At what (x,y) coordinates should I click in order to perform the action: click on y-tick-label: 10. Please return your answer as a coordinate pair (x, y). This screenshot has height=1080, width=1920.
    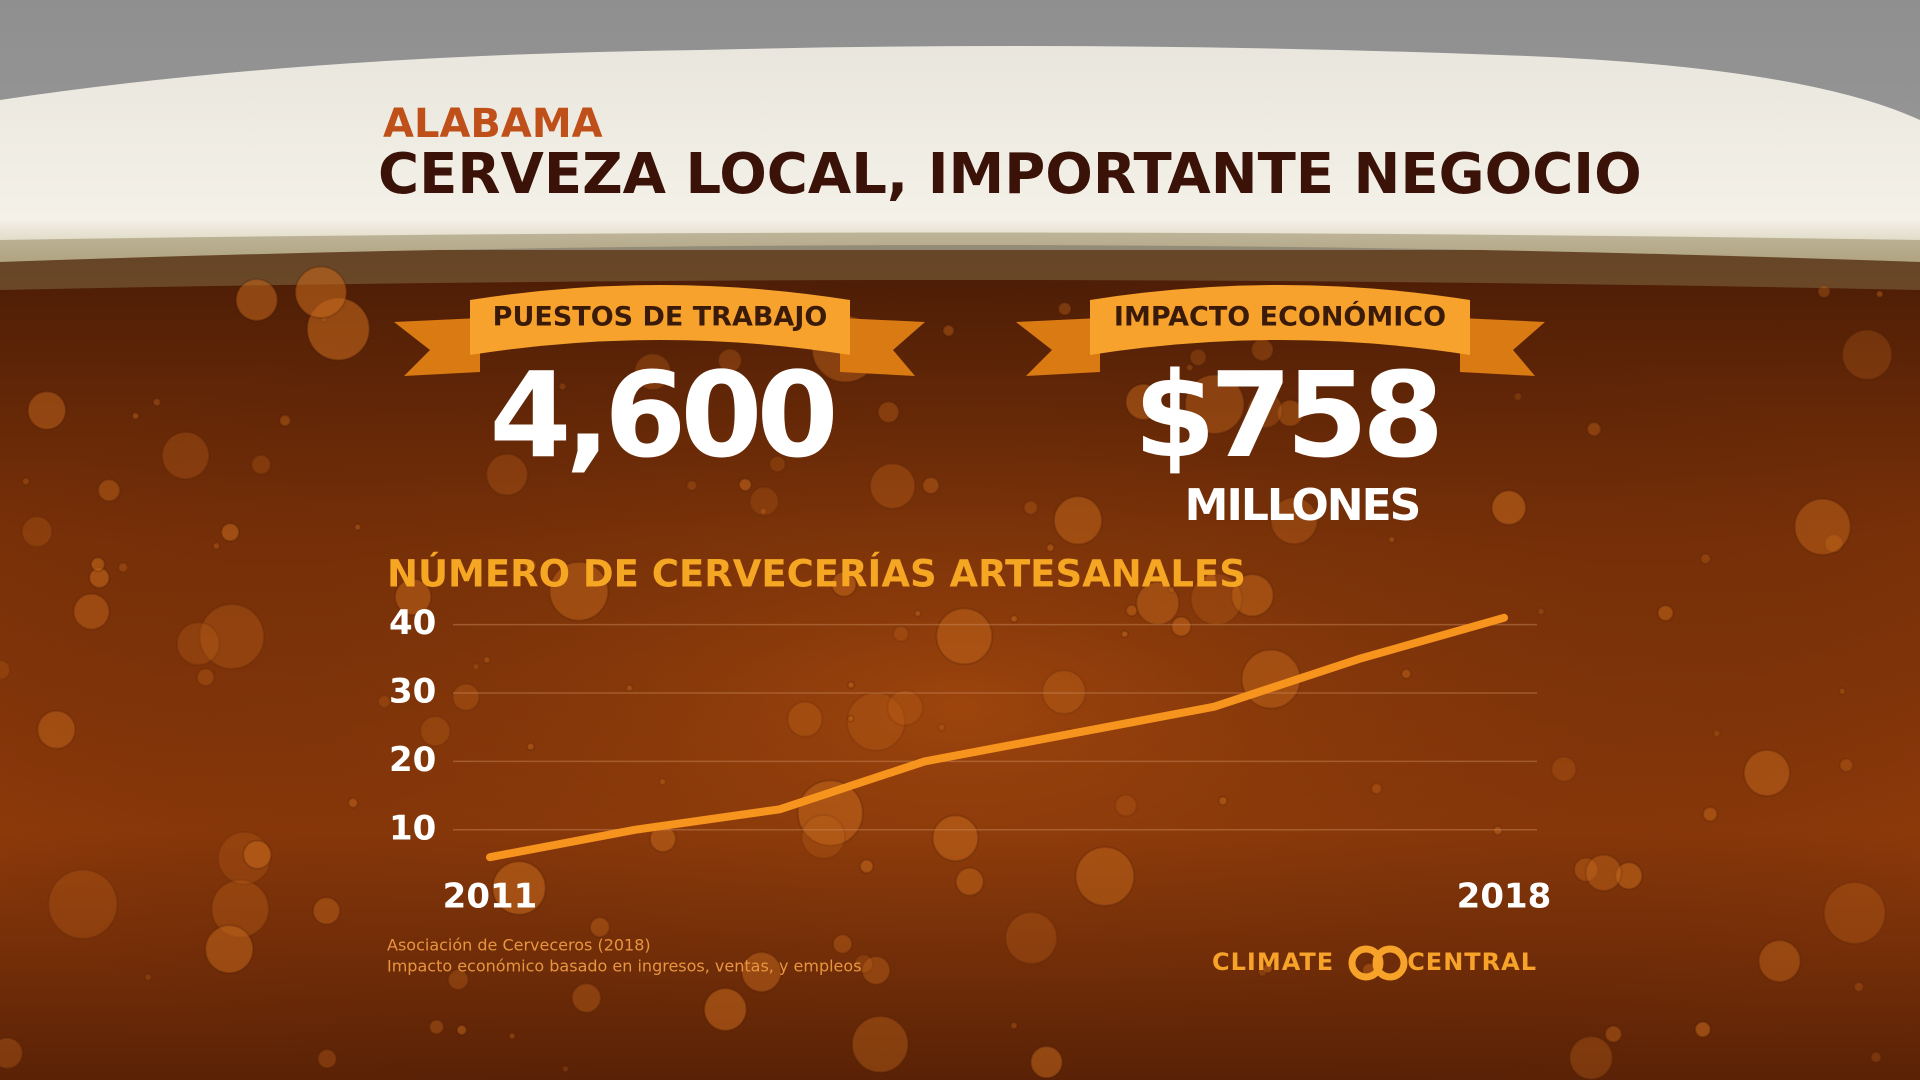
    Looking at the image, I should click on (412, 828).